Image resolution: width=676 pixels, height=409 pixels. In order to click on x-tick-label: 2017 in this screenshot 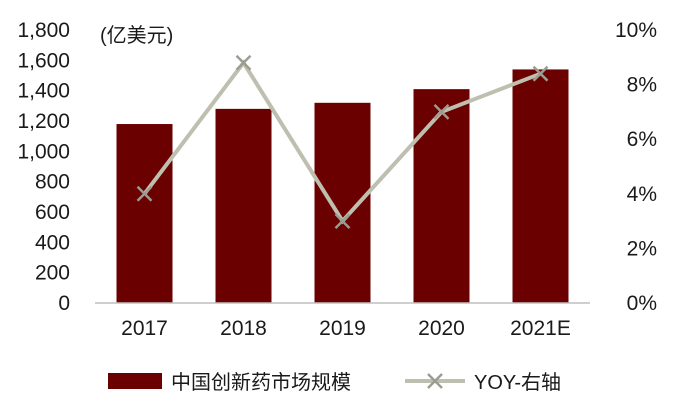, I will do `click(144, 328)`.